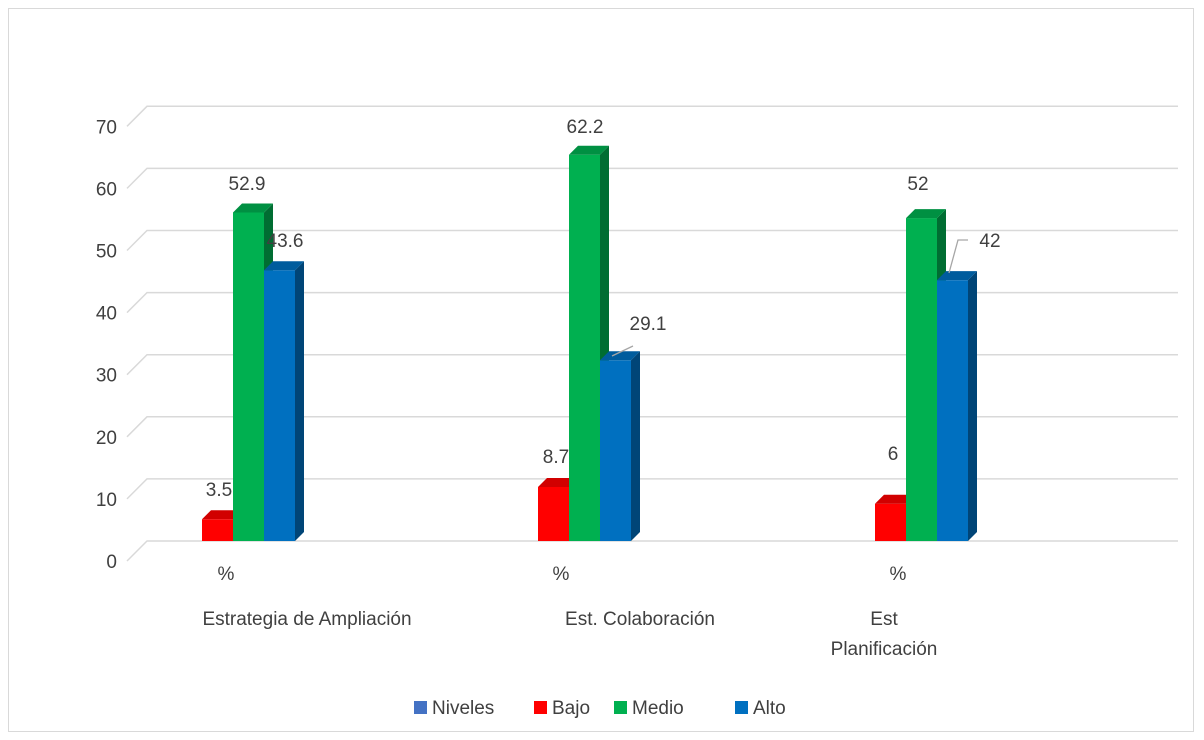 The image size is (1204, 740). Describe the element at coordinates (106, 376) in the screenshot. I see `y-tick-label: 30` at that location.